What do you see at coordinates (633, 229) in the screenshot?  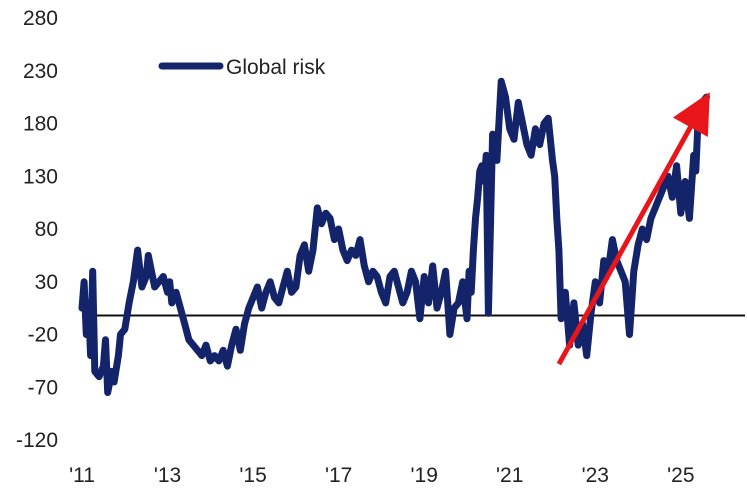 I see `trend-arrow` at bounding box center [633, 229].